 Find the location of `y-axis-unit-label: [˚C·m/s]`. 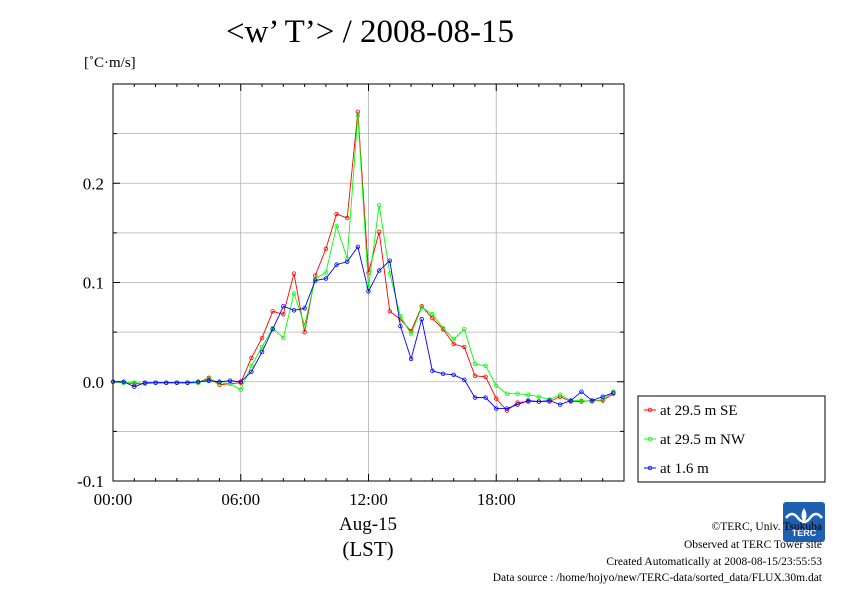

y-axis-unit-label: [˚C·m/s] is located at coordinates (110, 63).